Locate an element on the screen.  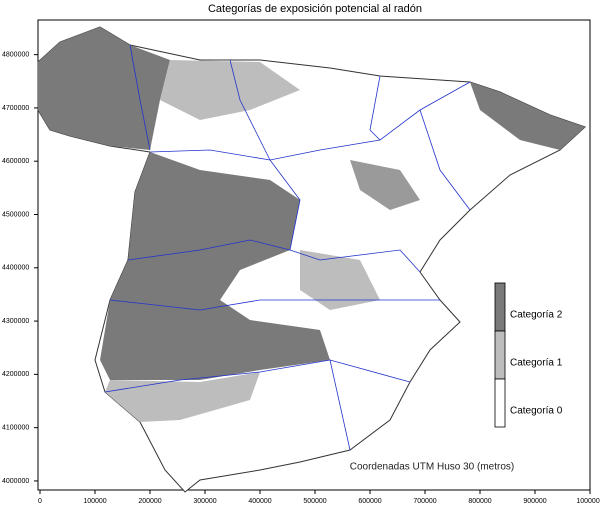
y-tick-label: 4700000 is located at coordinates (15, 108).